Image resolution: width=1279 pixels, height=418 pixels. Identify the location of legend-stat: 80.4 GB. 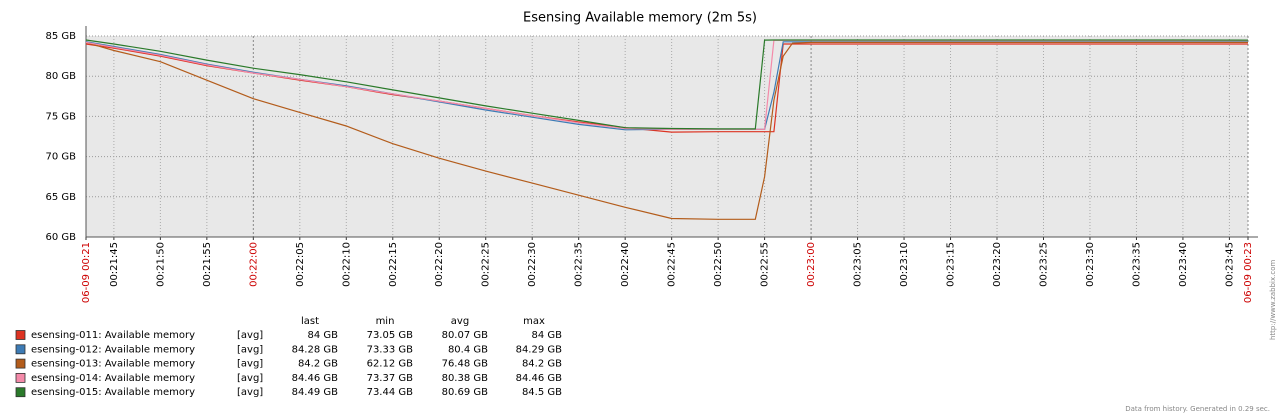
(468, 349).